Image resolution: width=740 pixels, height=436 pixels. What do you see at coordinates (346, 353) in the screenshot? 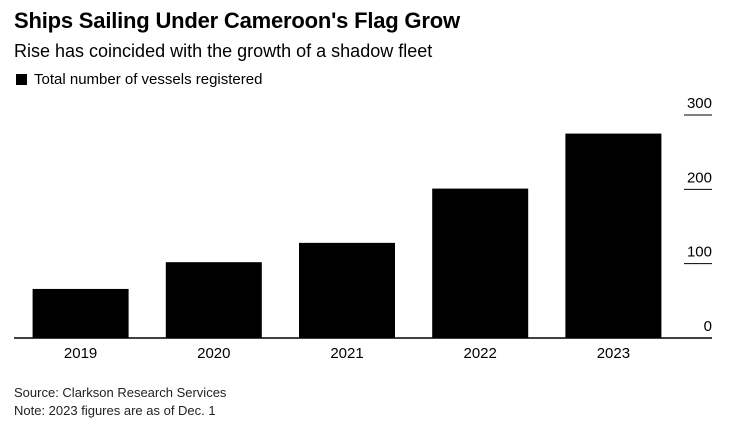
I see `x-tick-label: 2021` at bounding box center [346, 353].